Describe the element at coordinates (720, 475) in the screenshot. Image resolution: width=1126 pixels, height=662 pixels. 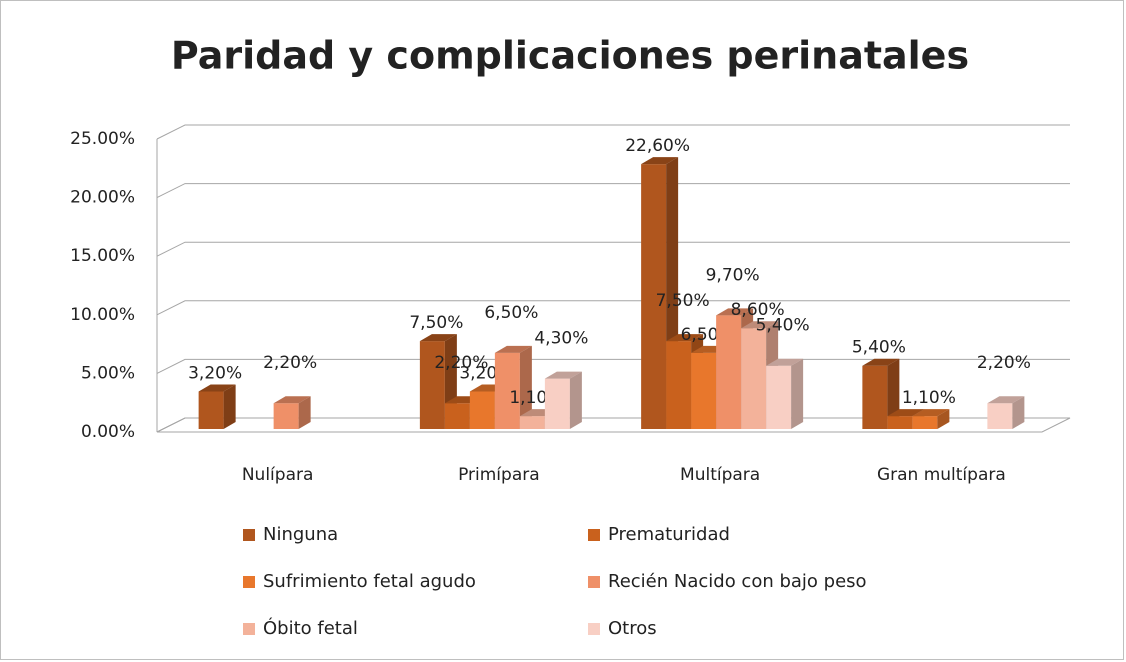
I see `x-tick-label: Multípara` at that location.